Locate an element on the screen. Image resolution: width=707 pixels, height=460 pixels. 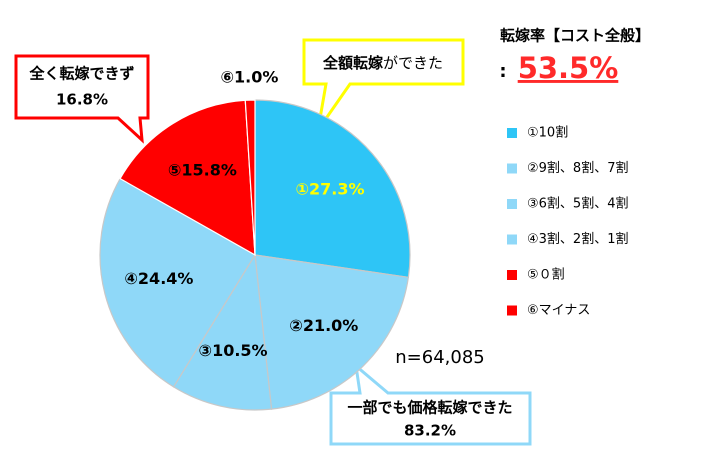
sample-size: n=64,085 is located at coordinates (439, 357).